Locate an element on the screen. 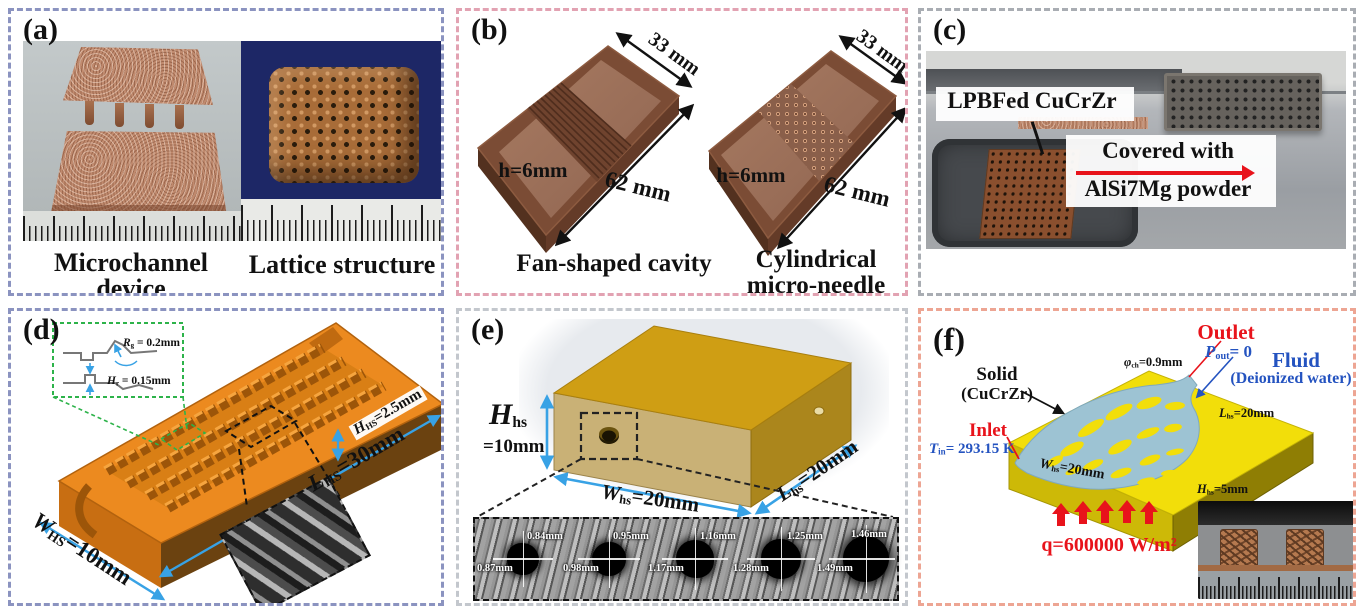 Image resolution: width=1364 pixels, height=614 pixels. red-arrow-head is located at coordinates (1252, 173).